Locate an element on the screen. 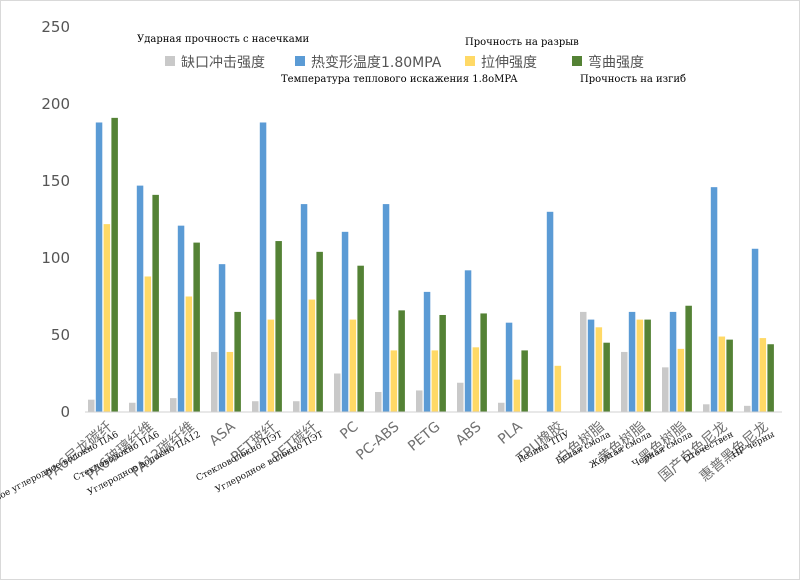  y-tick-label: 150 is located at coordinates (55, 181).